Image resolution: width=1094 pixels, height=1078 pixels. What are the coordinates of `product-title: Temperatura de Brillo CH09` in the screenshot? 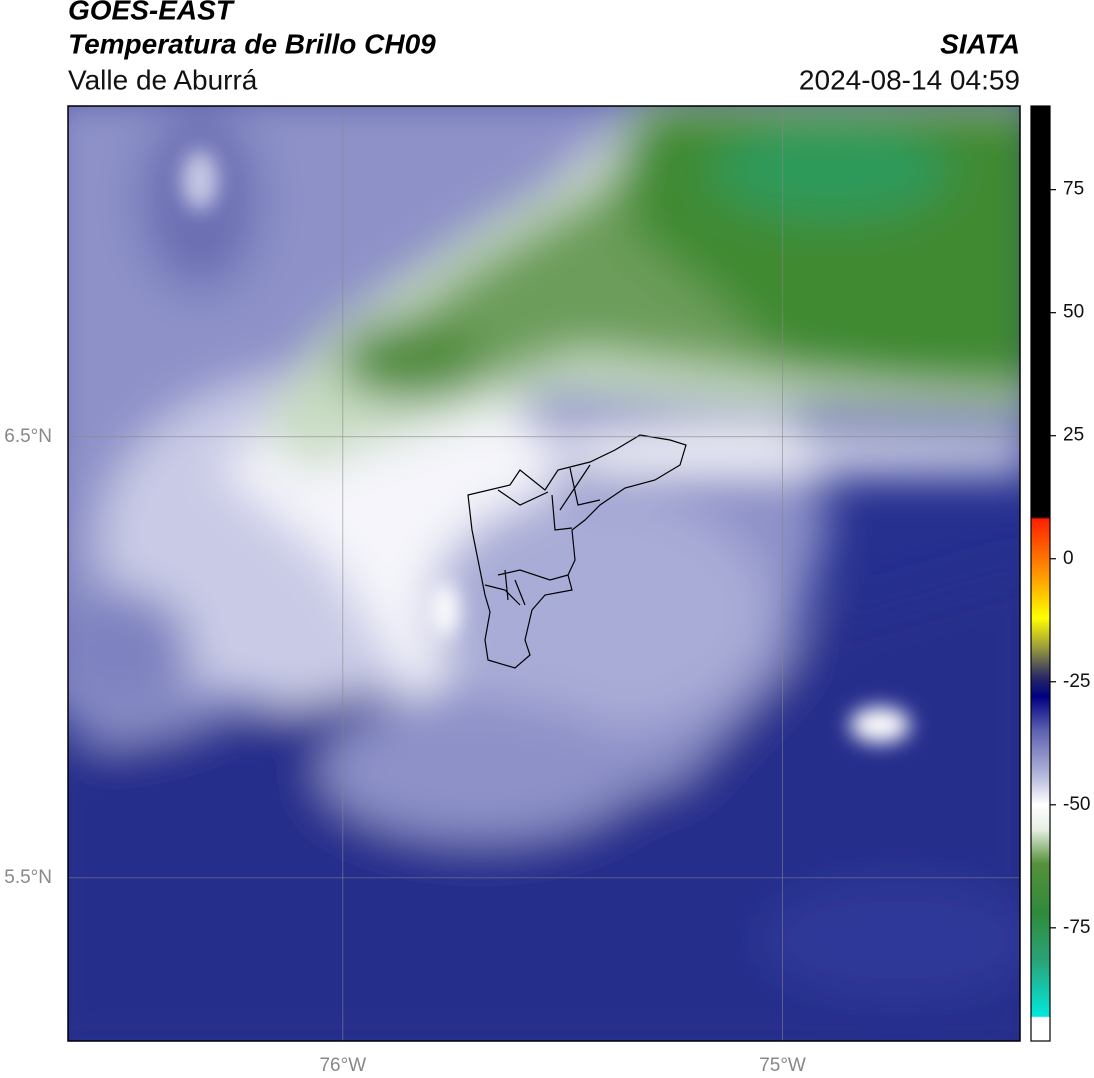 It's located at (252, 43).